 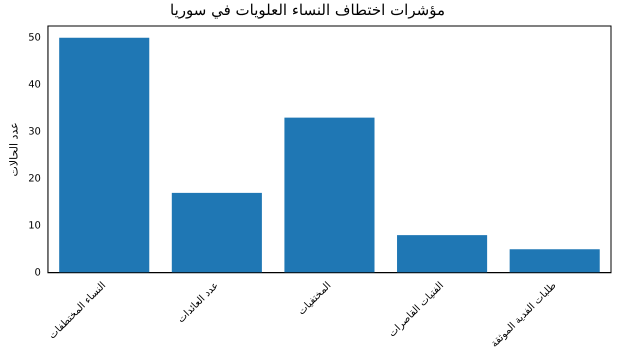 What do you see at coordinates (34, 38) in the screenshot?
I see `y-tick-label: 50` at bounding box center [34, 38].